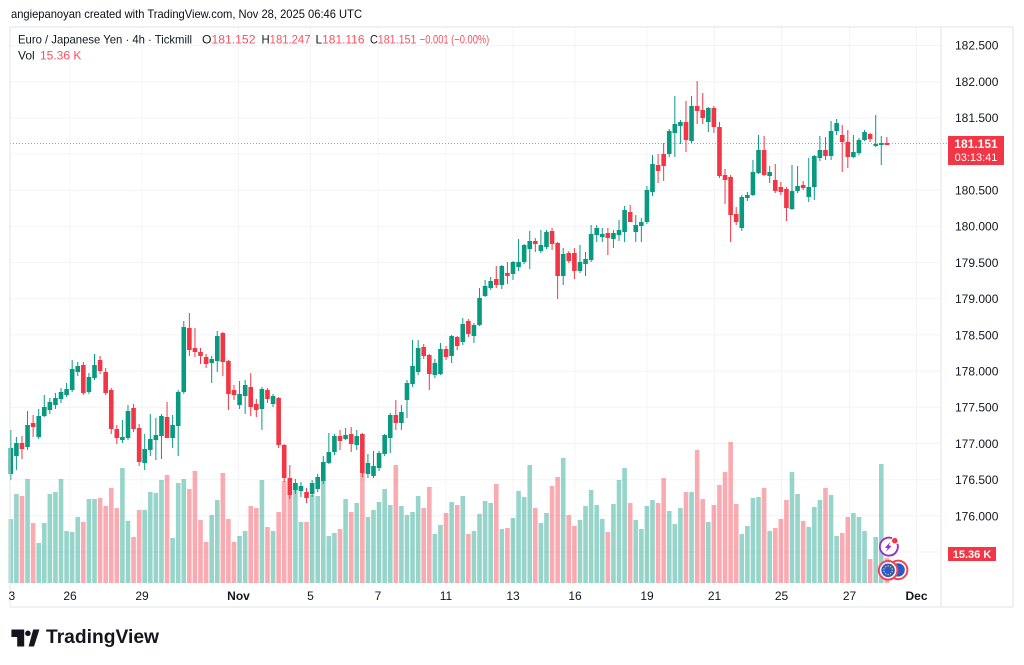 The width and height of the screenshot is (1024, 665). What do you see at coordinates (393, 40) in the screenshot?
I see `svg-text: C181.151` at bounding box center [393, 40].